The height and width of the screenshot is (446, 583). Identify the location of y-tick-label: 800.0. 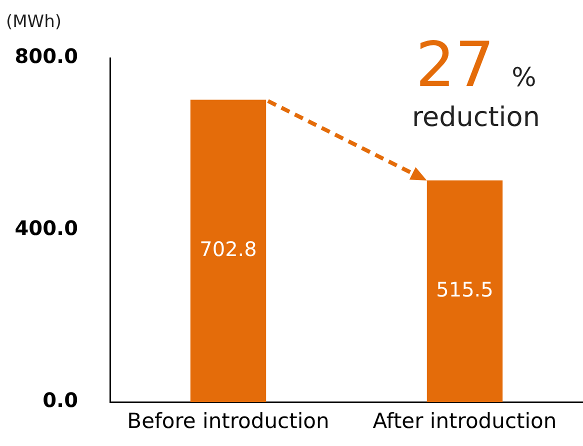
(46, 56).